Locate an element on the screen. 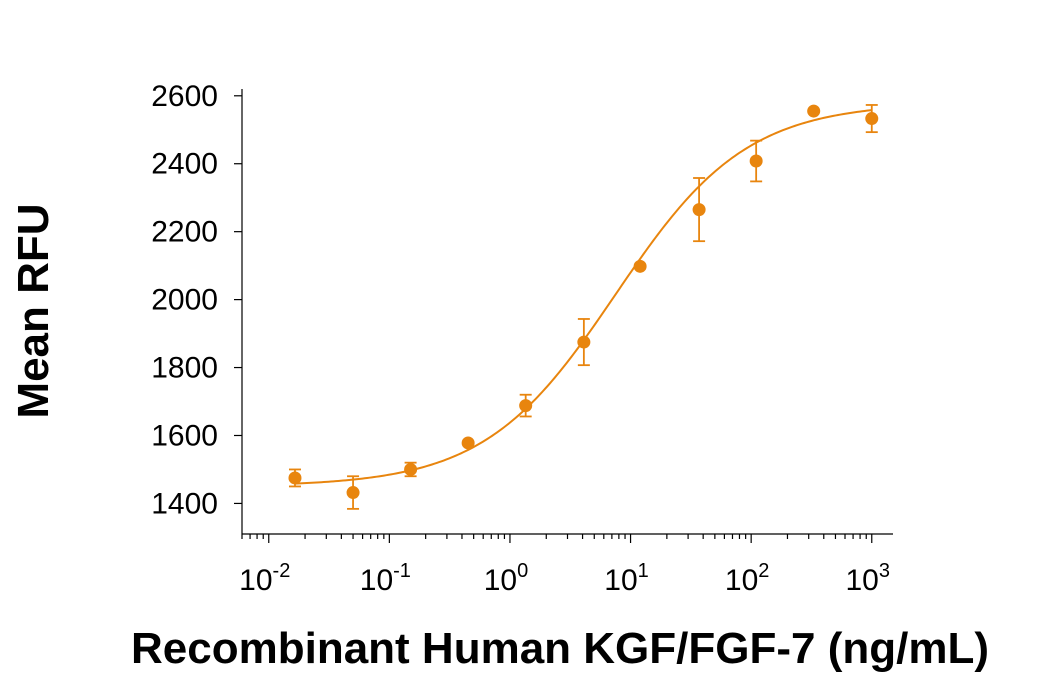 The image size is (1050, 681). y-axis-title: Mean RFU is located at coordinates (33, 310).